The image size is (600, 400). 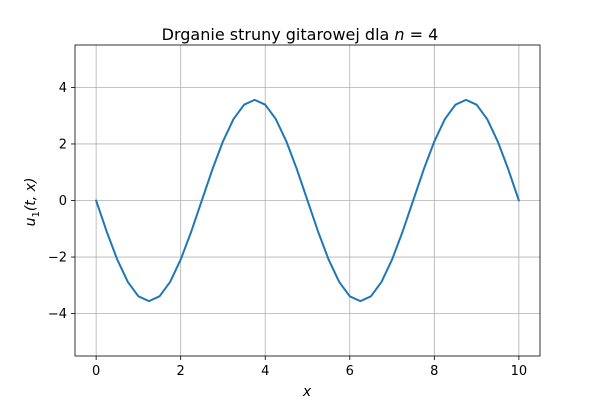 I want to click on chart-title: Drganie struny gitarowej dla n = 4, so click(x=300, y=34).